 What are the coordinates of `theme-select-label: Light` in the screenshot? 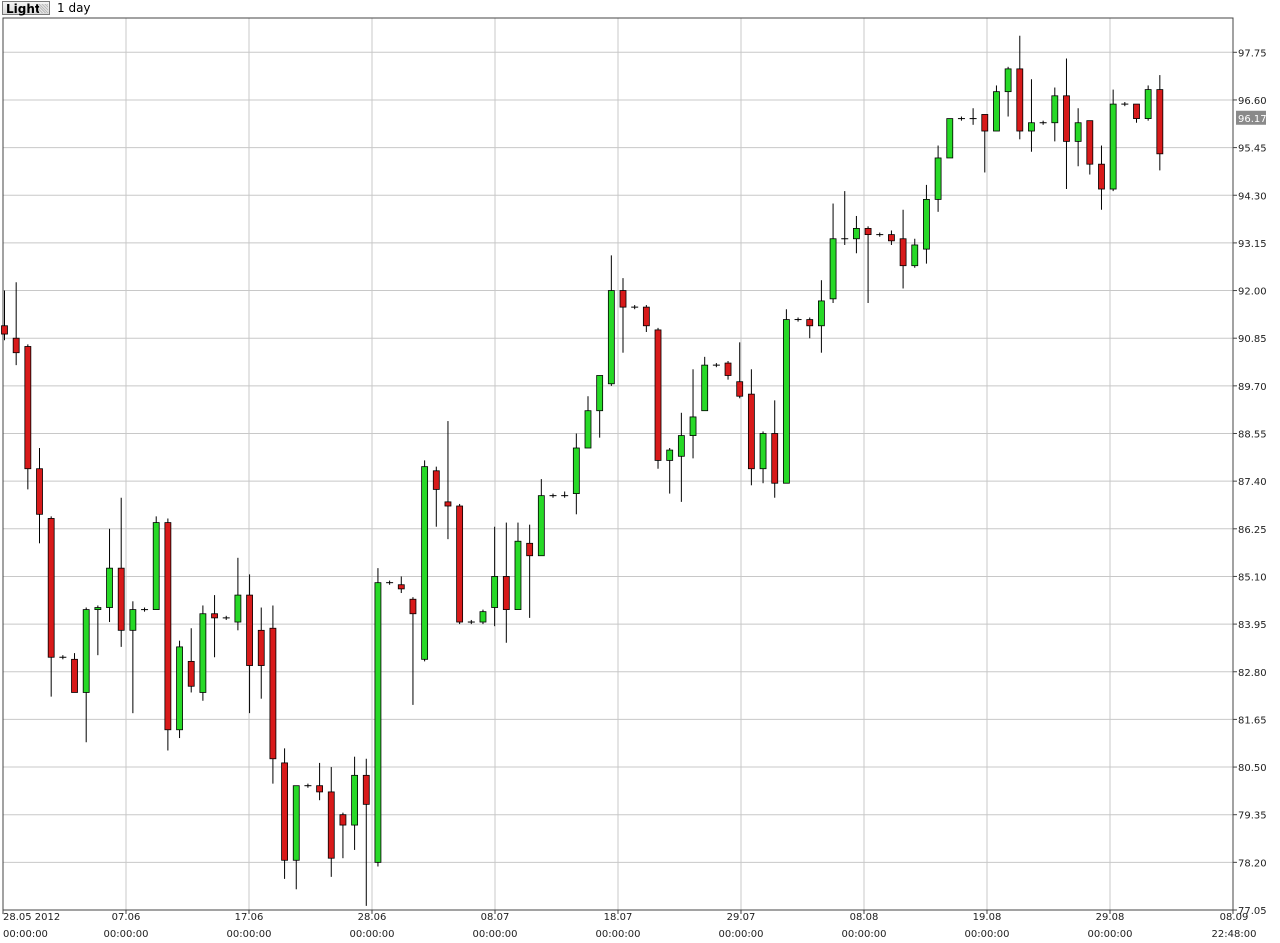 It's located at (23, 9).